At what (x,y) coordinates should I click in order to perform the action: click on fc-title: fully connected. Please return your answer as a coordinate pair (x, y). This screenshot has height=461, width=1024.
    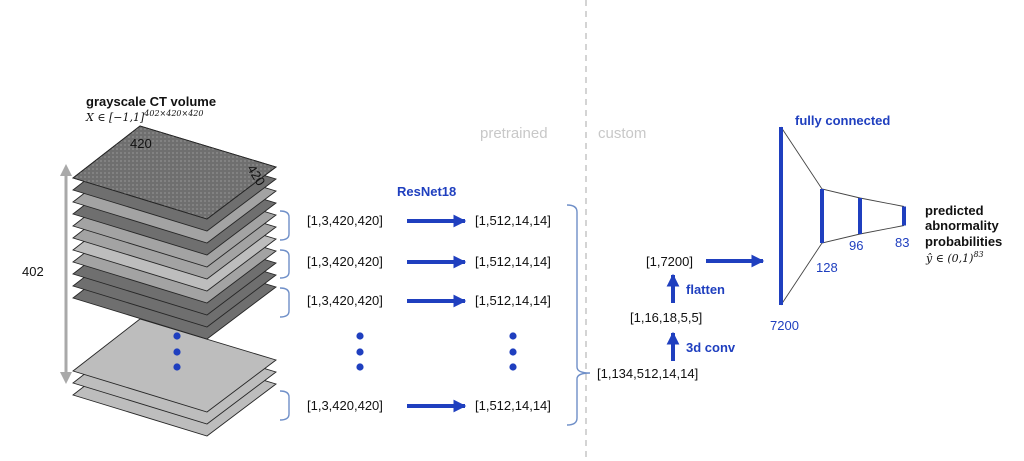
    Looking at the image, I should click on (842, 120).